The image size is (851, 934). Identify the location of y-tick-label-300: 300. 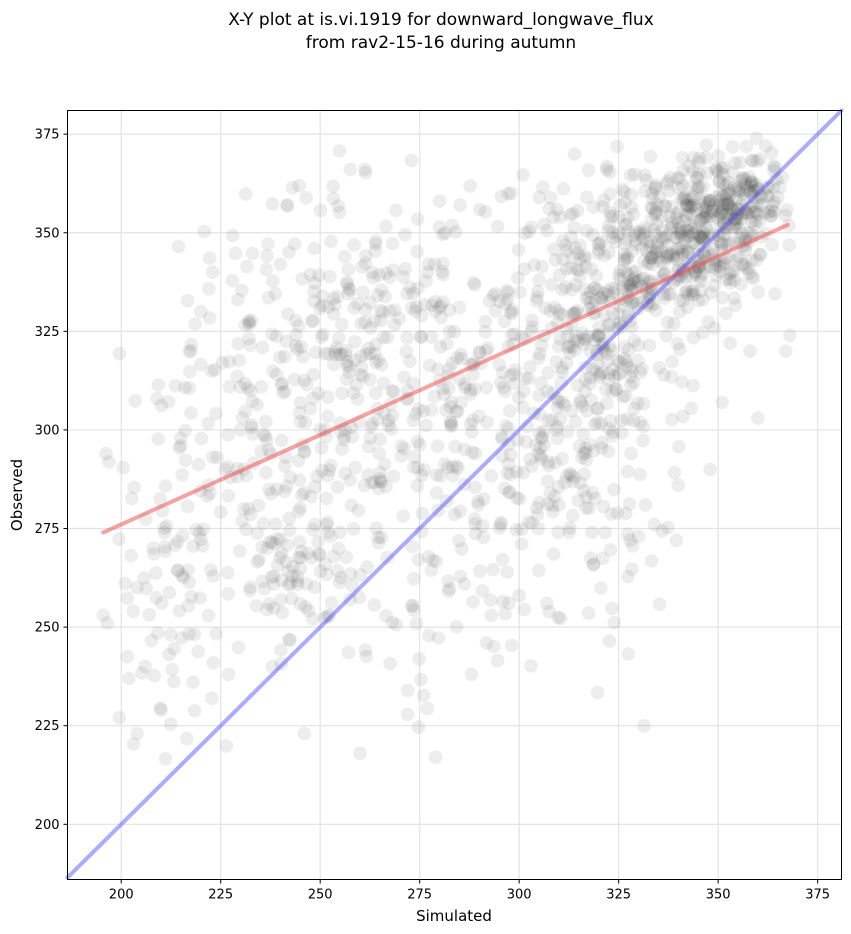
(47, 430).